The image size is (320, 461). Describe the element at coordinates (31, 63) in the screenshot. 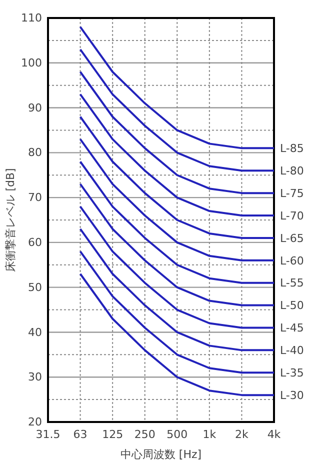

I see `y-tick-label: 100` at that location.